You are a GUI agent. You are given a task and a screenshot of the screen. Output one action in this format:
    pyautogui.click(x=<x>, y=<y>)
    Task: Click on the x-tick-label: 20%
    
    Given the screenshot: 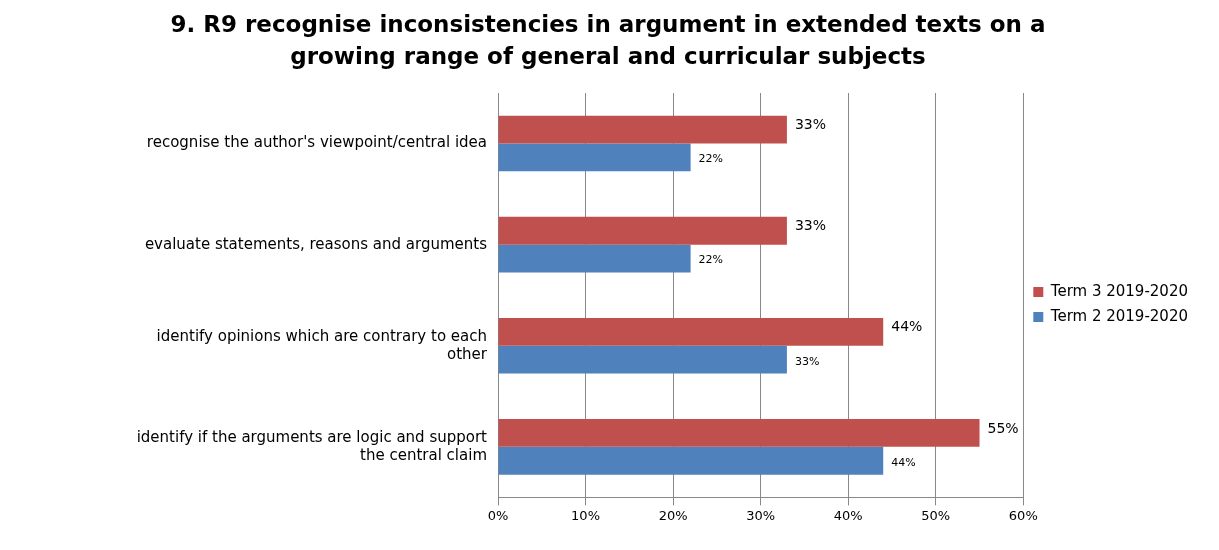 What is the action you would take?
    pyautogui.click(x=673, y=515)
    